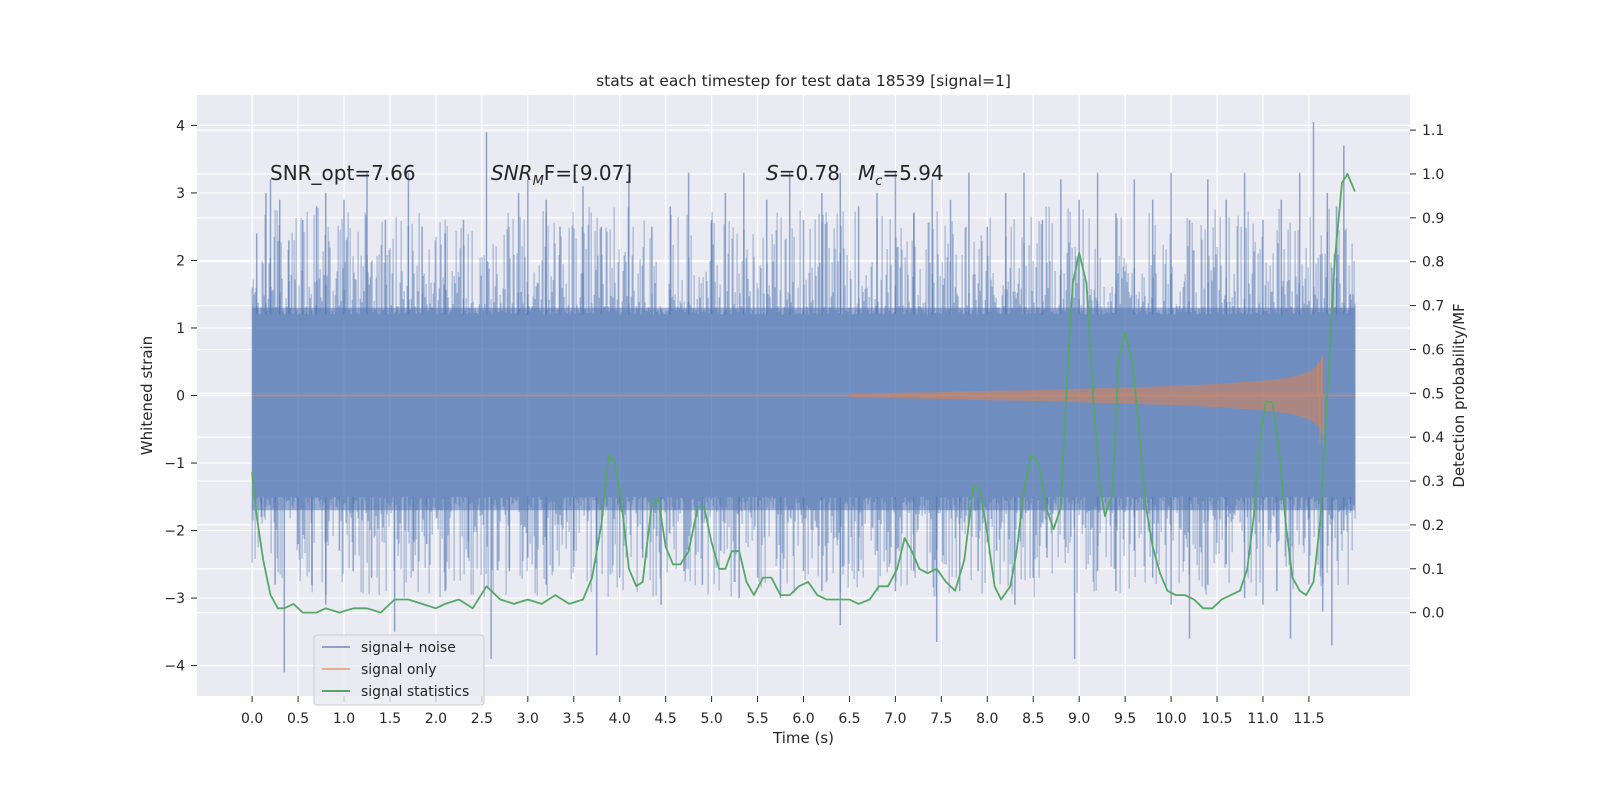 This screenshot has width=1600, height=800. Describe the element at coordinates (849, 719) in the screenshot. I see `x-tick-label: 6.5` at that location.